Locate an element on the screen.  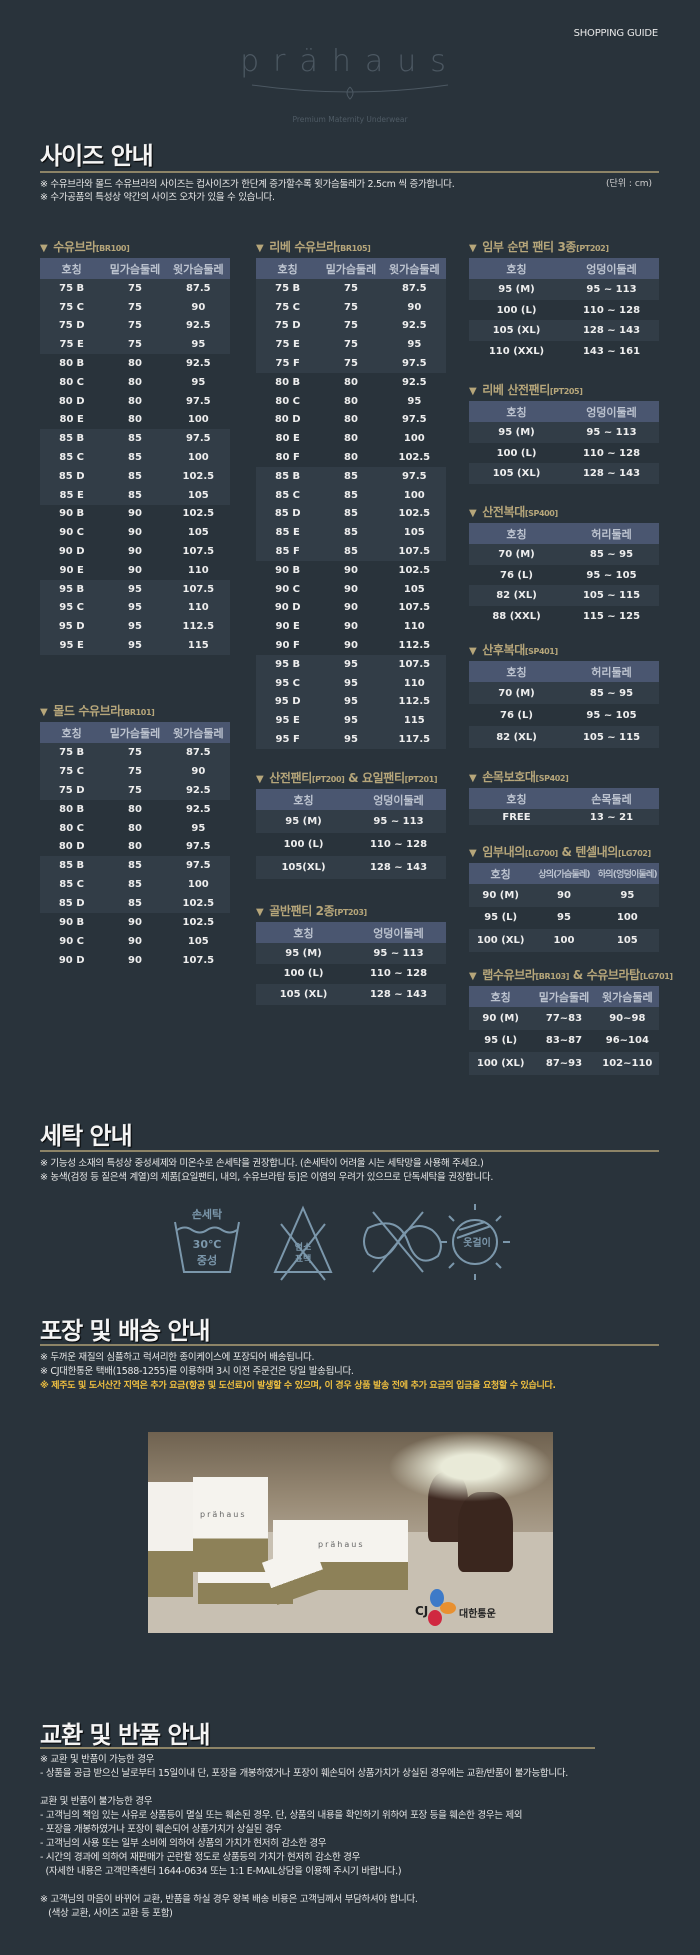
hand-wash-label: 손세탁 is located at coordinates (207, 1214).